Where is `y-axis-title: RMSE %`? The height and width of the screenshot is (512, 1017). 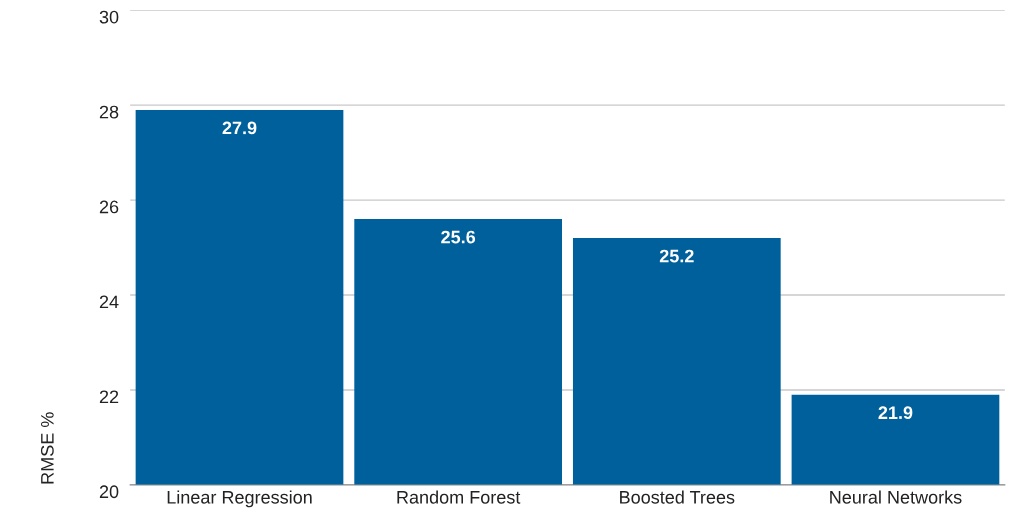 y-axis-title: RMSE % is located at coordinates (47, 448).